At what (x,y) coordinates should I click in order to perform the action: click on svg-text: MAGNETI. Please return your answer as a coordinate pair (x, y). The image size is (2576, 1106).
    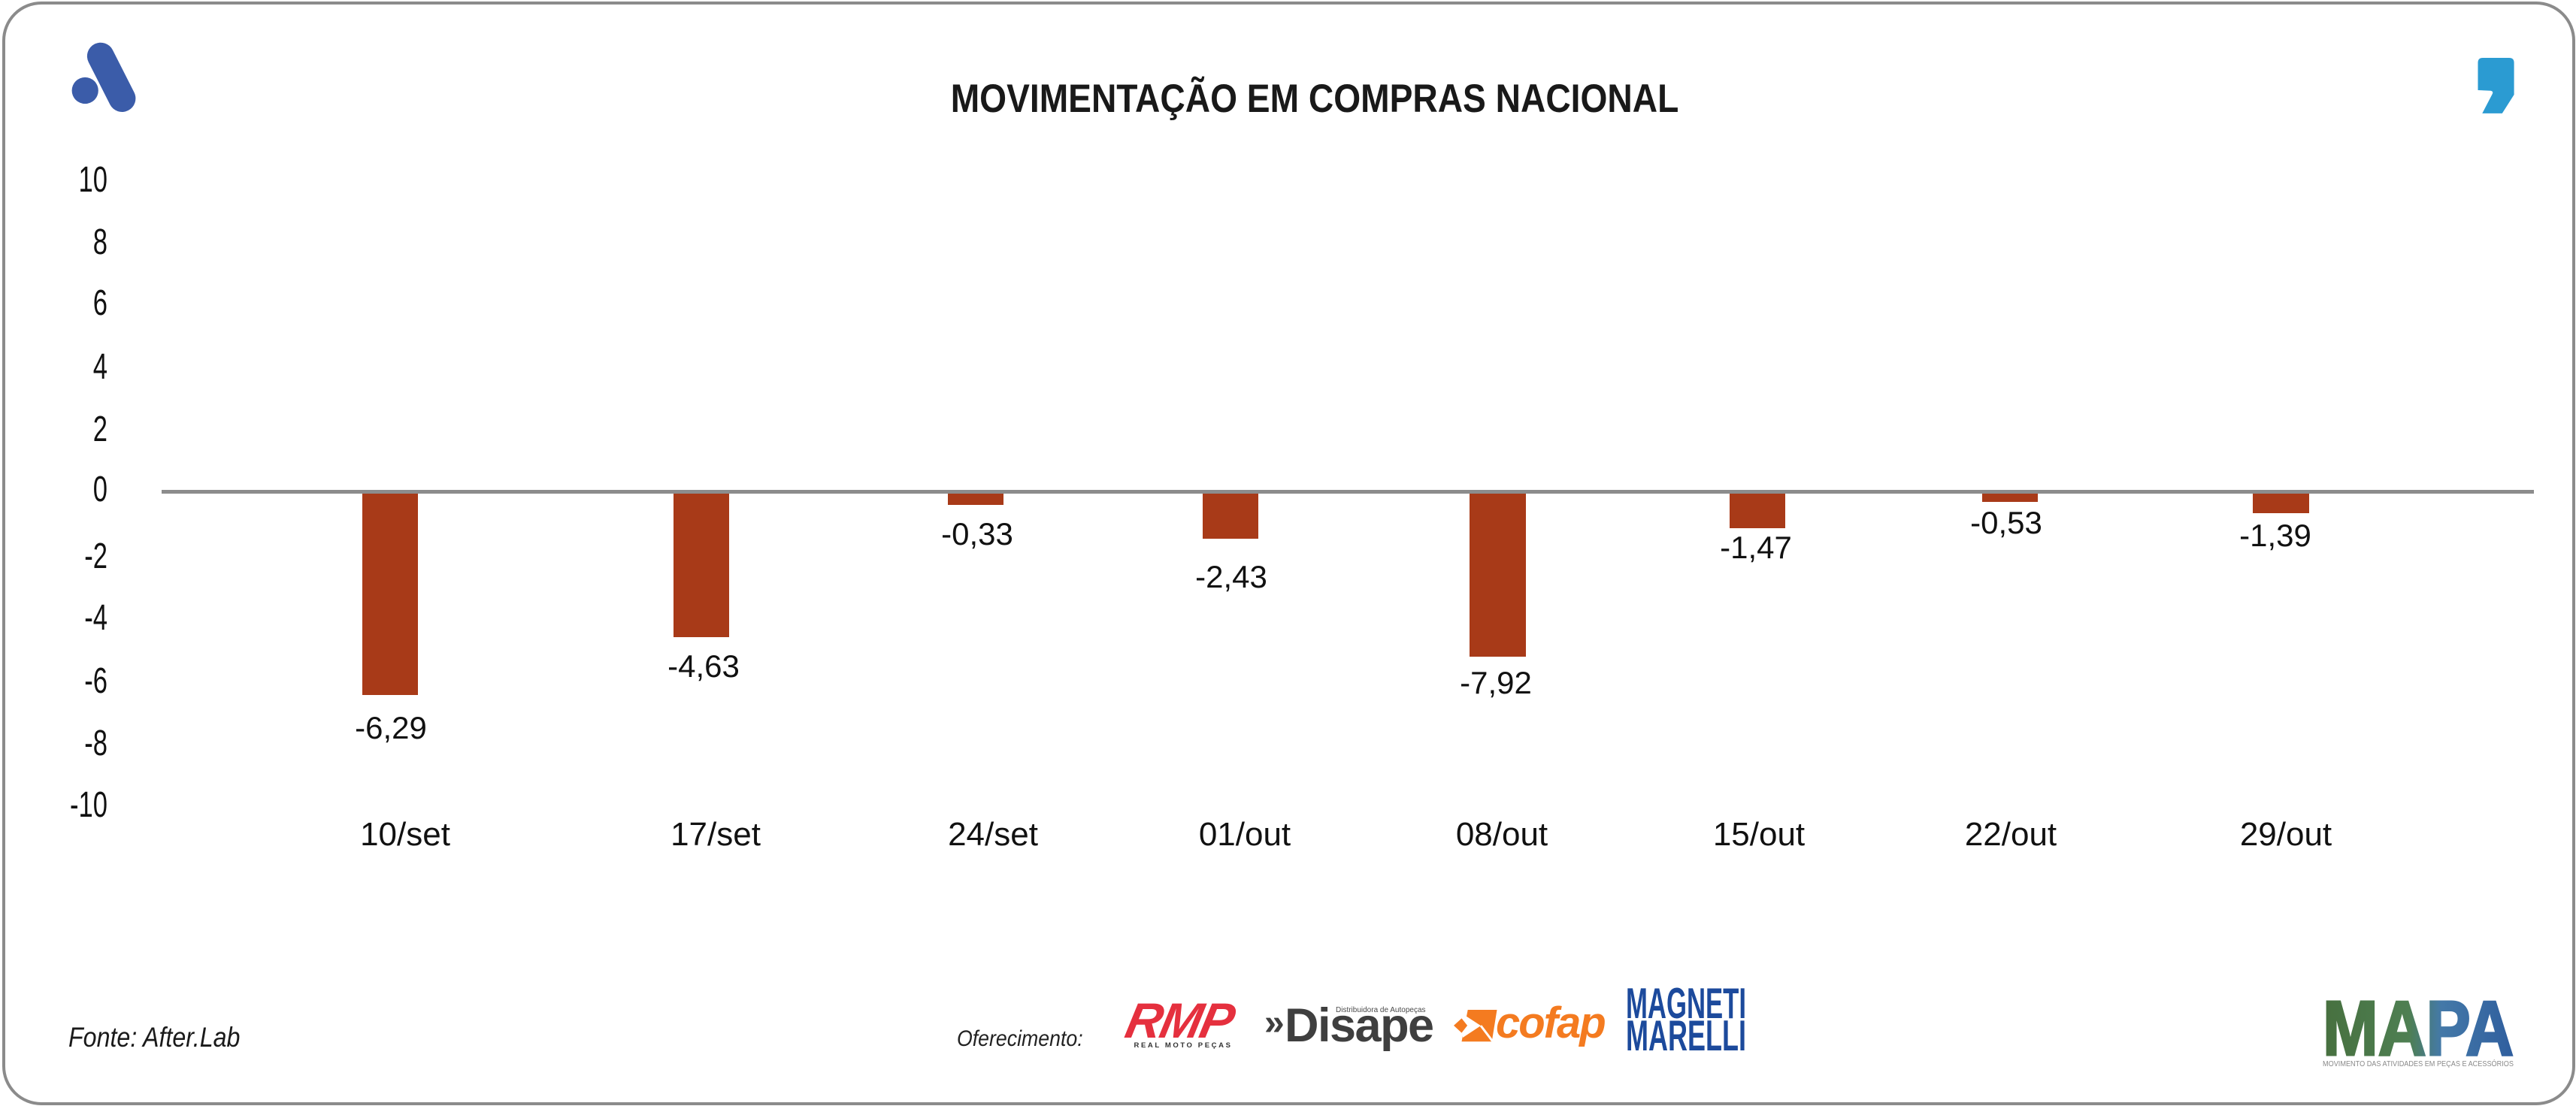
    Looking at the image, I should click on (1686, 1004).